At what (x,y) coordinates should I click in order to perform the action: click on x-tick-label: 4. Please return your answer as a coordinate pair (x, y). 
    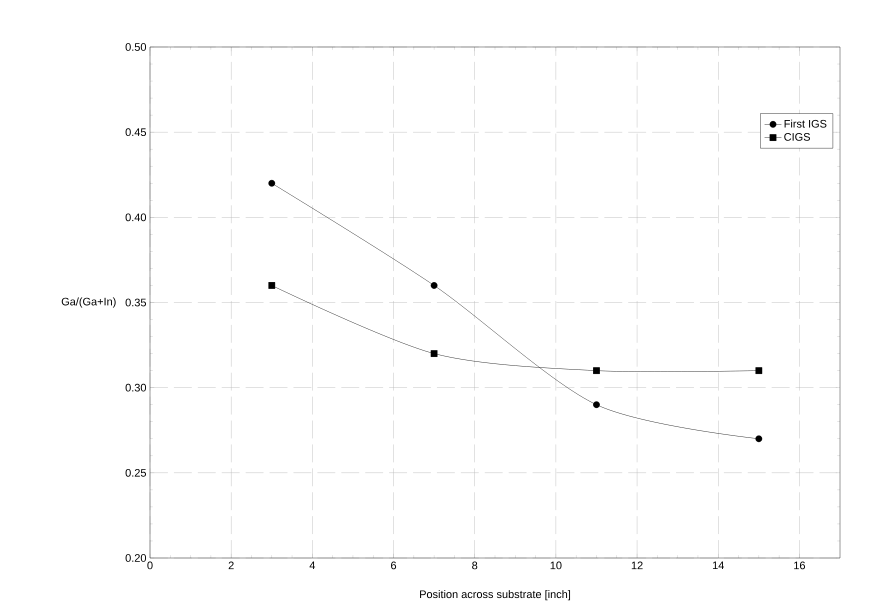
    Looking at the image, I should click on (313, 566).